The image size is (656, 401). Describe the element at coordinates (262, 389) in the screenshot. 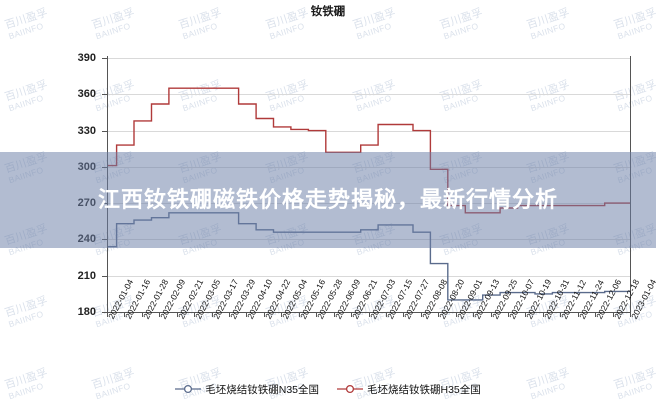

I see `legend-item-label: 毛坯烧结钕铁硼N35全国` at that location.